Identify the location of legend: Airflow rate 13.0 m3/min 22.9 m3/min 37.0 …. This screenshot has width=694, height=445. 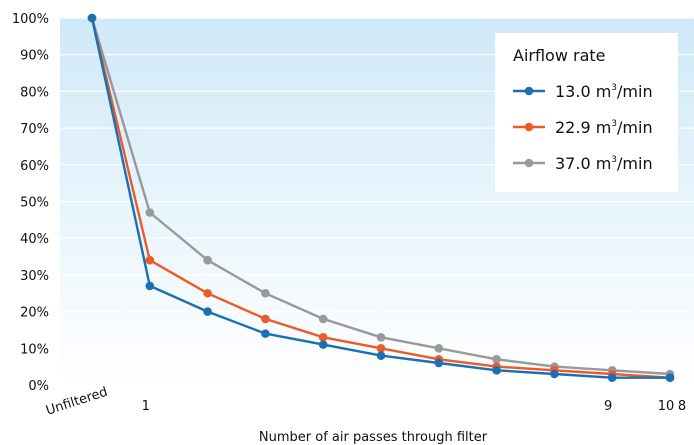
(586, 112).